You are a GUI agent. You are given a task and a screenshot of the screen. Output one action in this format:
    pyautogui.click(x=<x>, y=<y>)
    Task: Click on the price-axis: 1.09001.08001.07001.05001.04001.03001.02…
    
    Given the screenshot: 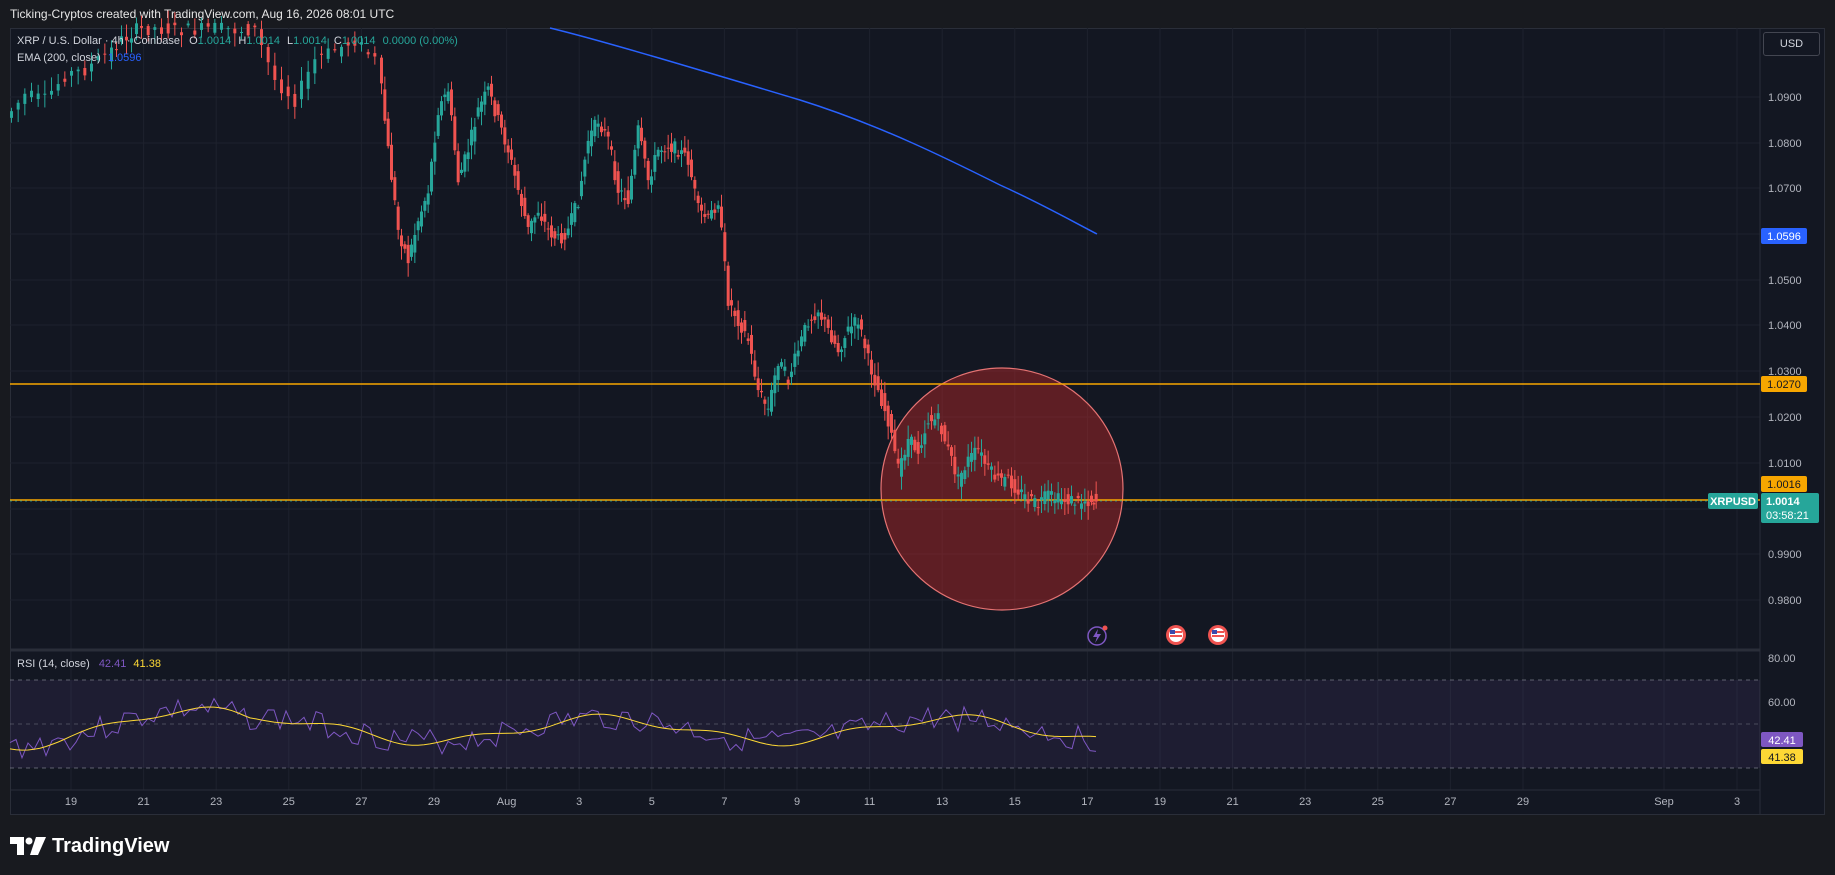 What is the action you would take?
    pyautogui.click(x=1785, y=349)
    